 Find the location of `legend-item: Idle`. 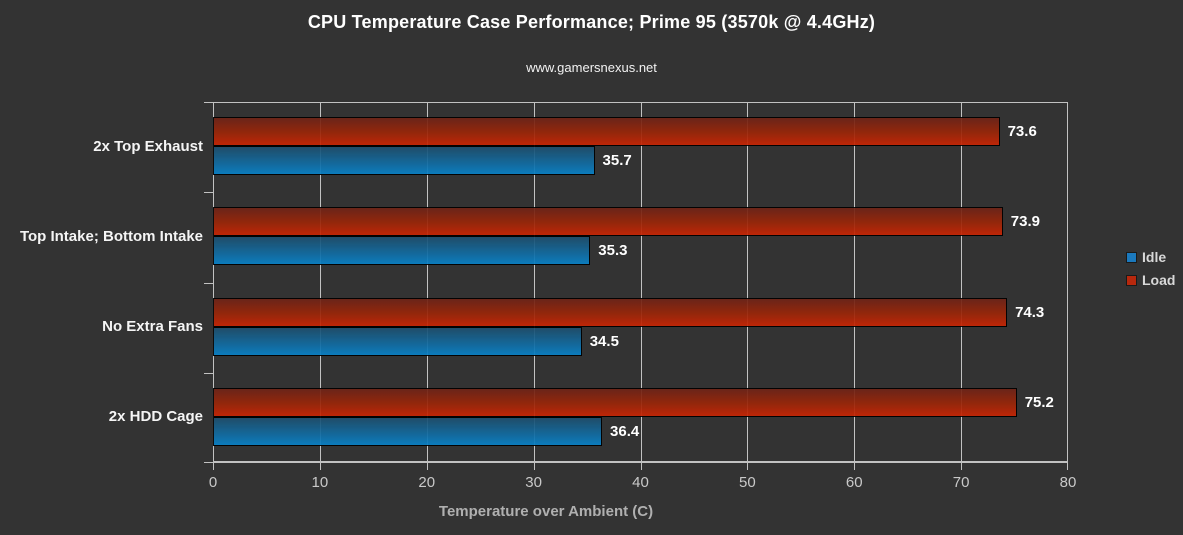

legend-item: Idle is located at coordinates (1150, 257).